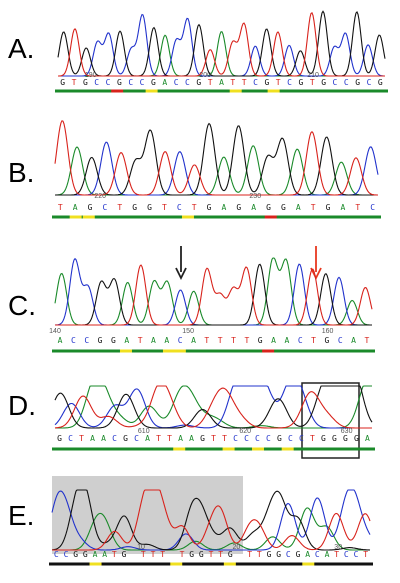  Describe the element at coordinates (240, 554) in the screenshot. I see `base` at that location.